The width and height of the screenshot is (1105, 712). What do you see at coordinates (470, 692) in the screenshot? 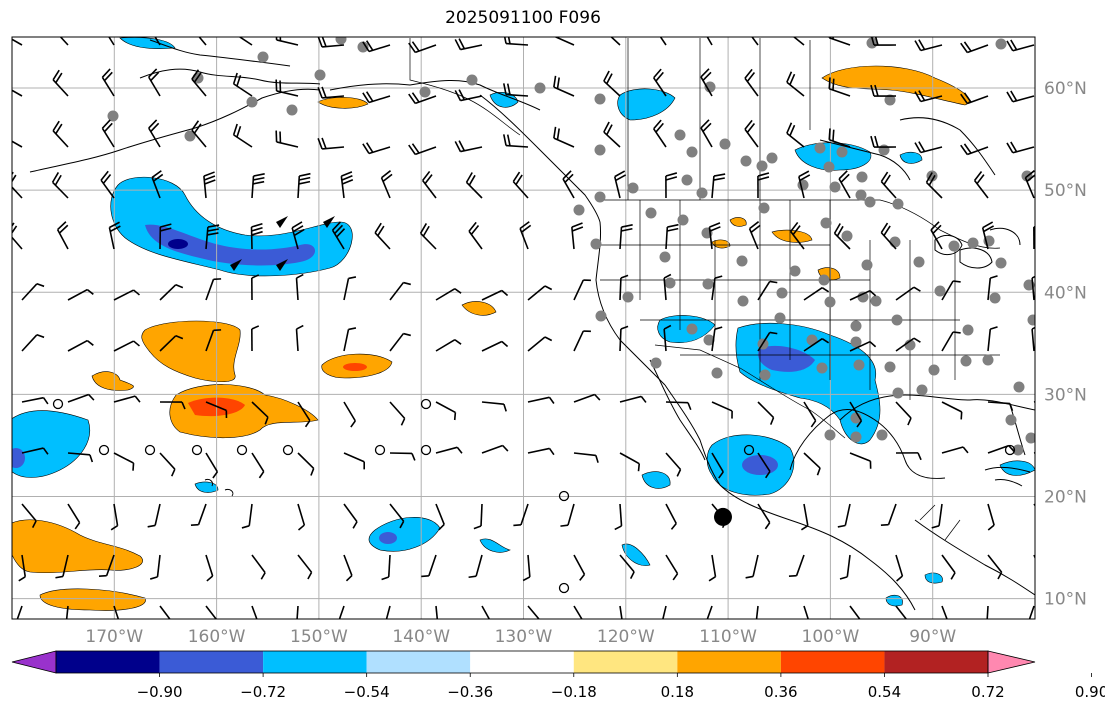
I see `colorbar-tick-label: −0.36` at bounding box center [470, 692].